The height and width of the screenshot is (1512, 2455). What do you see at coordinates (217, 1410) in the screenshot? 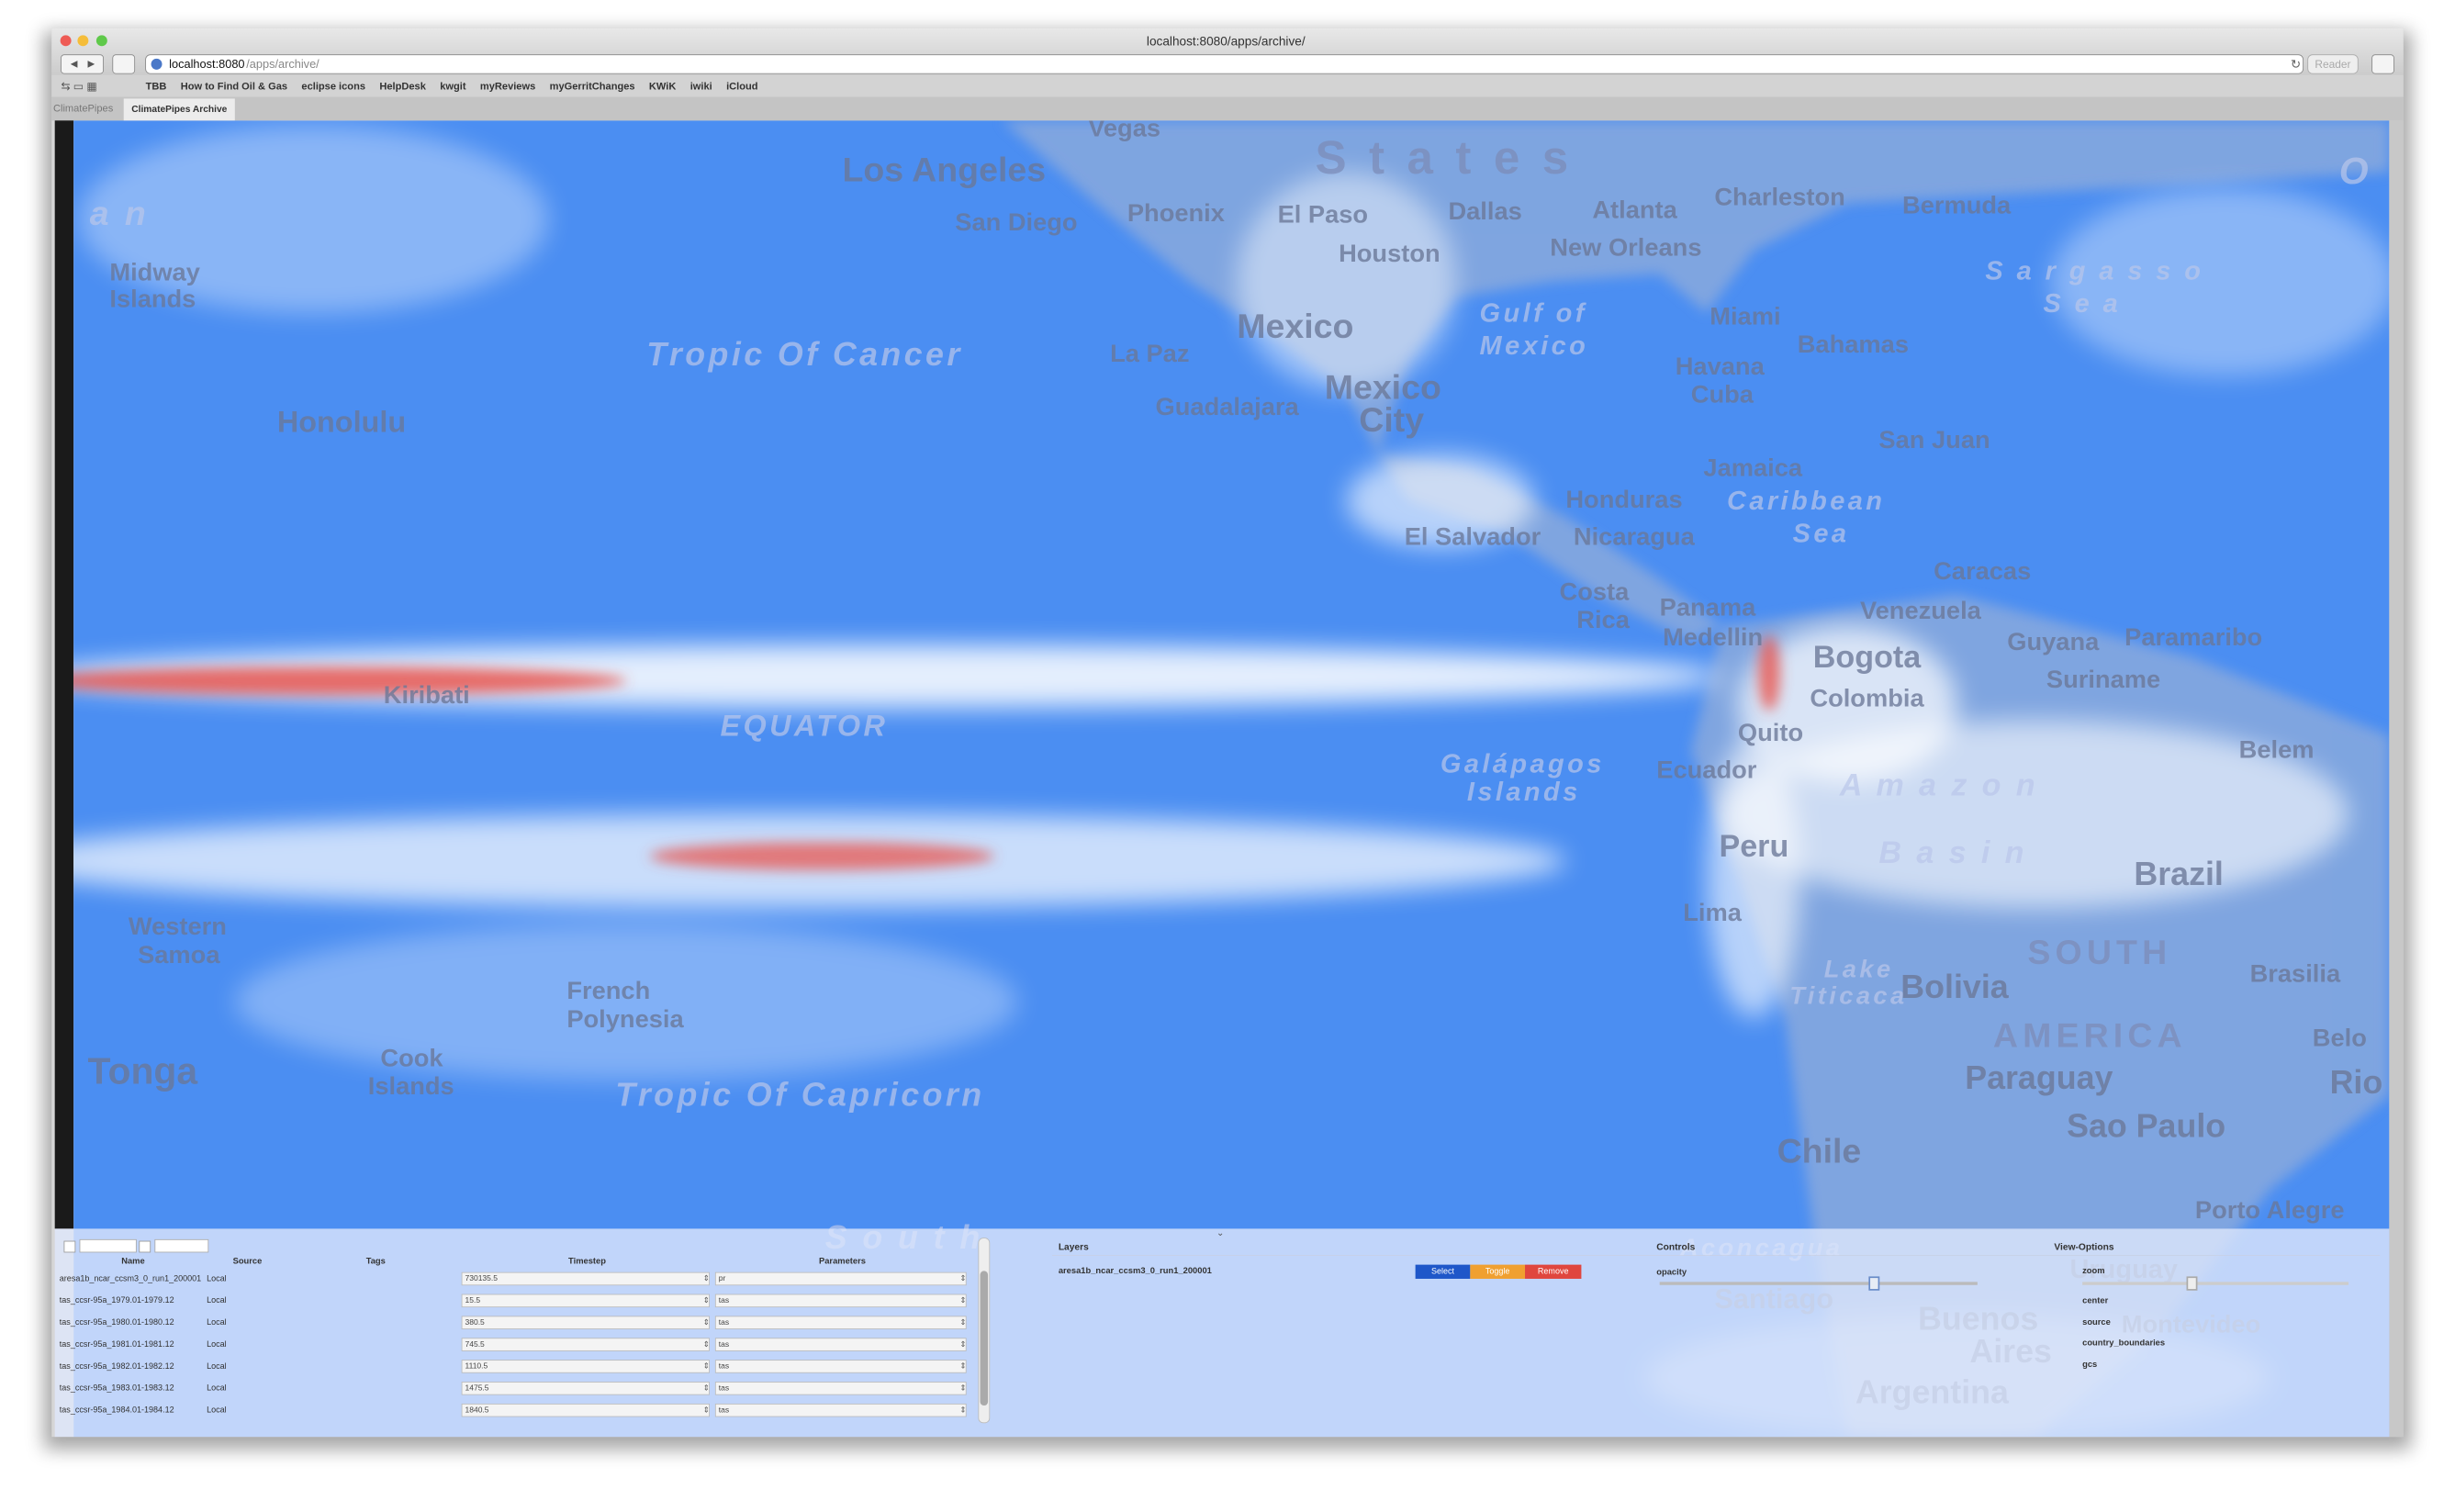
I see `dataset-source: Local` at bounding box center [217, 1410].